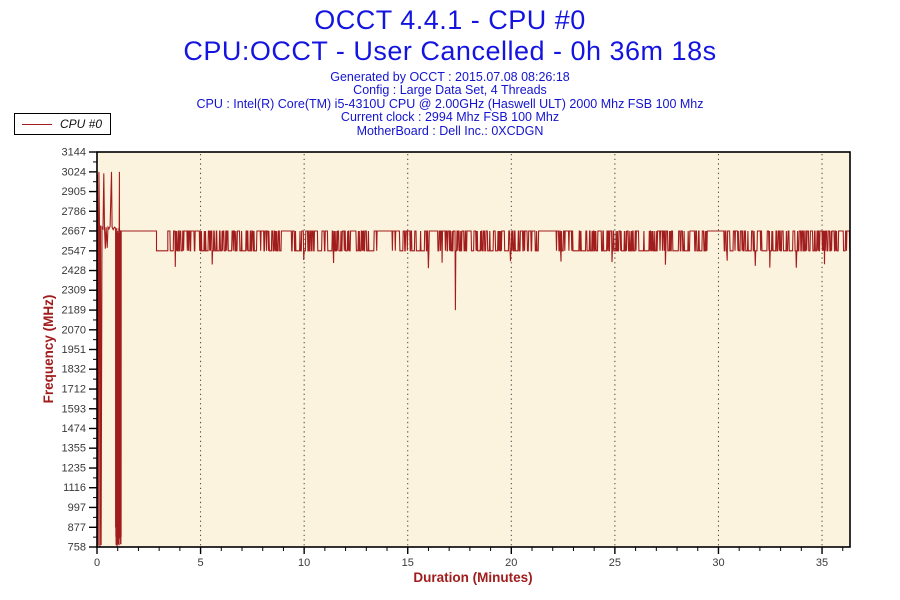 This screenshot has width=900, height=600. What do you see at coordinates (822, 563) in the screenshot?
I see `x-tick-label: 35` at bounding box center [822, 563].